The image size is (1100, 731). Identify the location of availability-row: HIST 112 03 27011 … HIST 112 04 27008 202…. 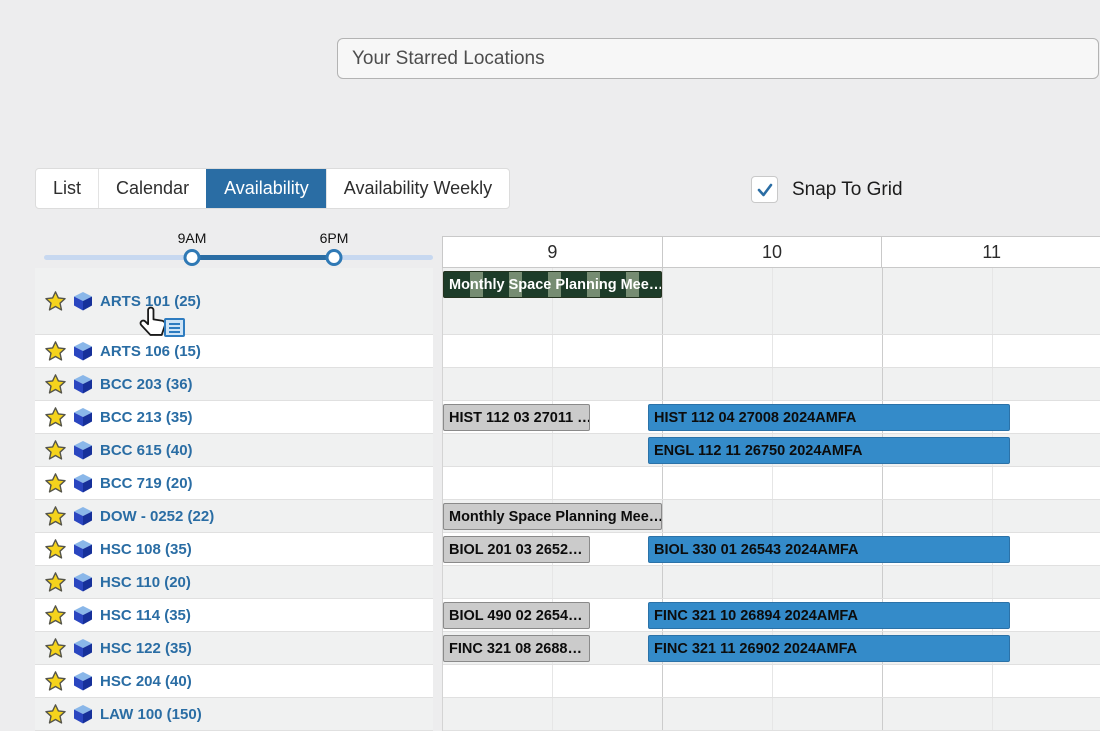
(771, 417).